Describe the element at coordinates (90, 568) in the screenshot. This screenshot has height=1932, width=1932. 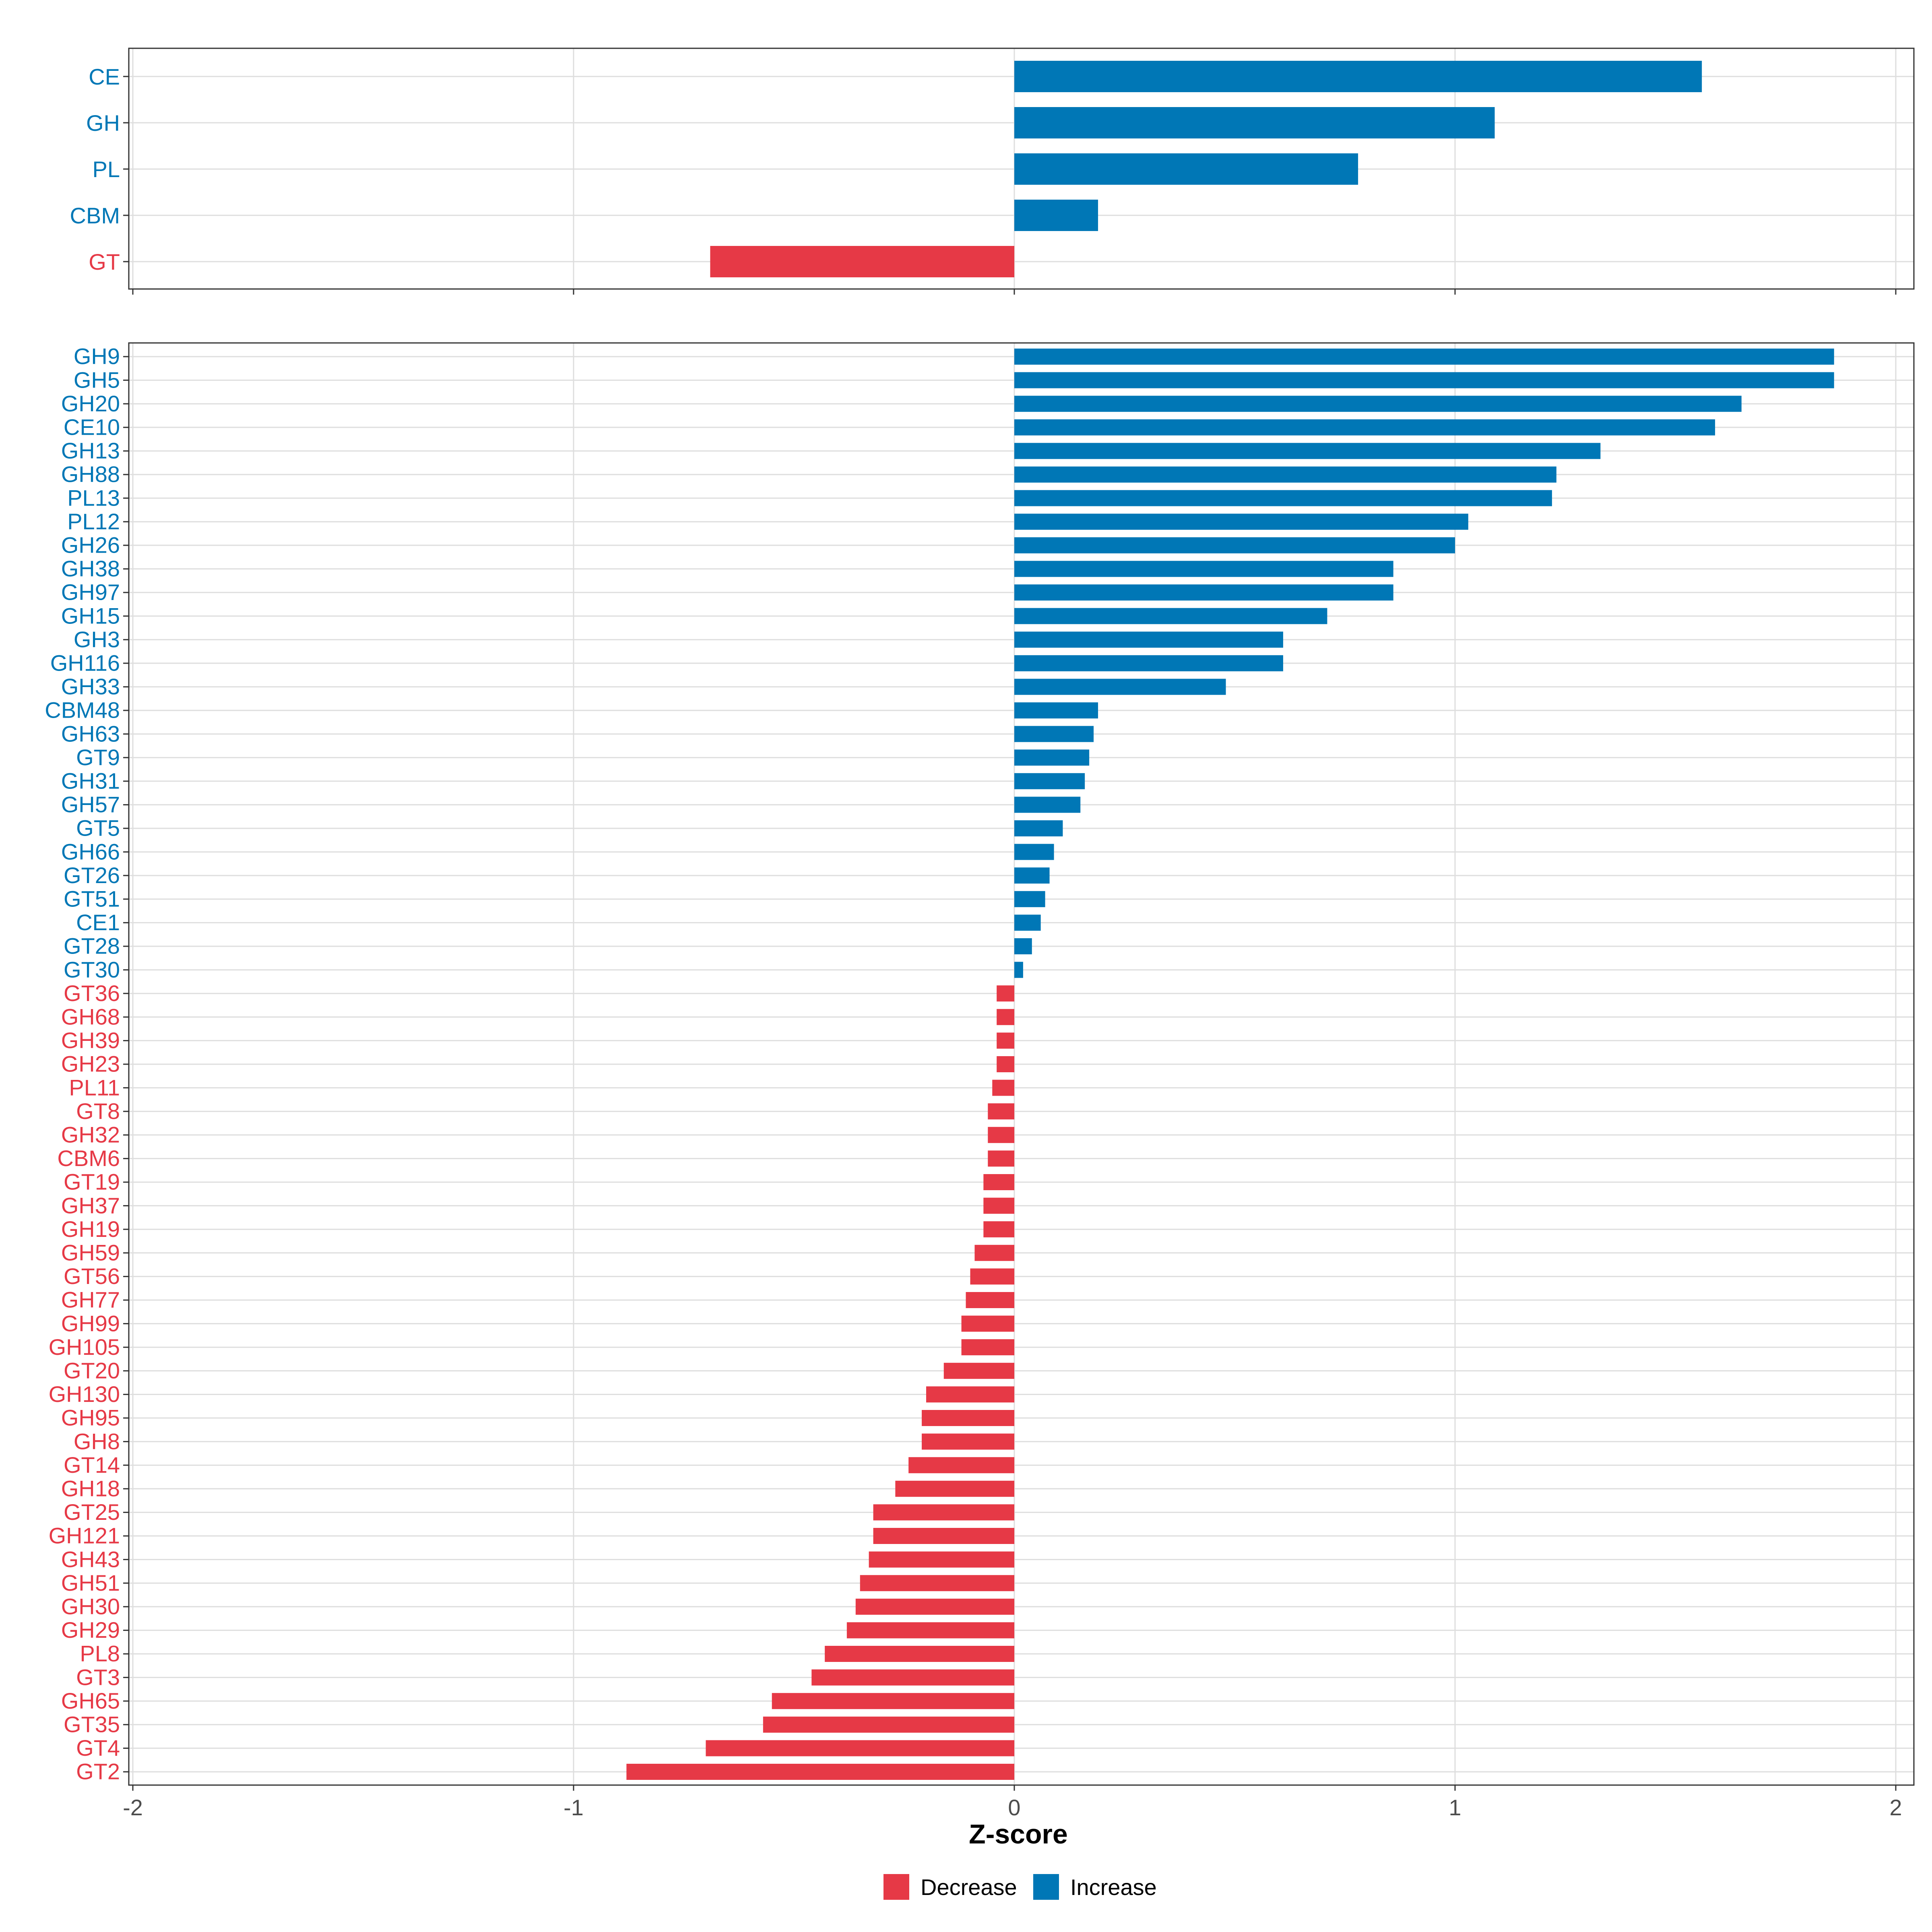
I see `y-tick-label-gh38: GH38` at that location.